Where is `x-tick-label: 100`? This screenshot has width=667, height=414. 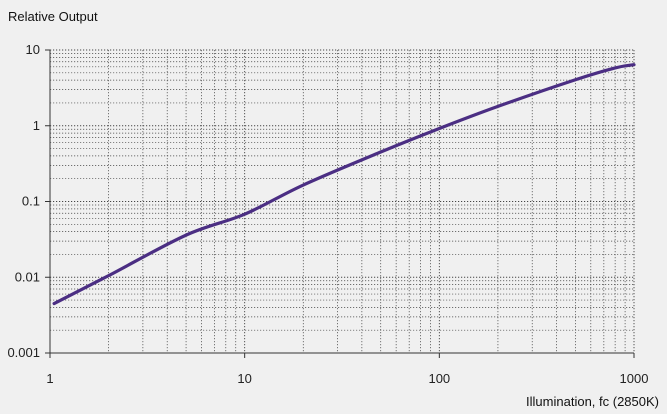
x-tick-label: 100 is located at coordinates (439, 378).